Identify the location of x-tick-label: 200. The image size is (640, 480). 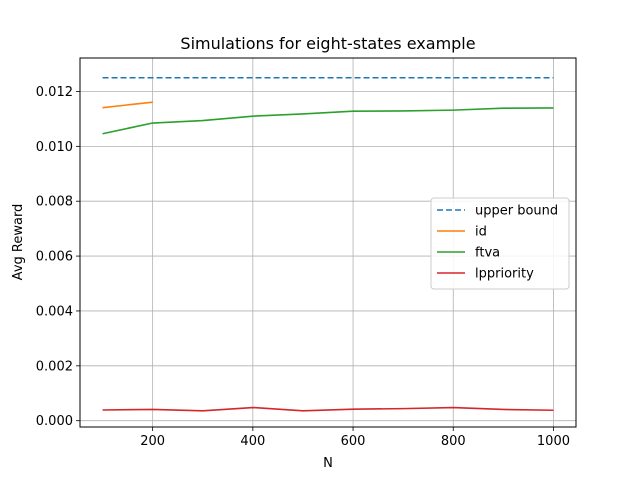
(152, 441).